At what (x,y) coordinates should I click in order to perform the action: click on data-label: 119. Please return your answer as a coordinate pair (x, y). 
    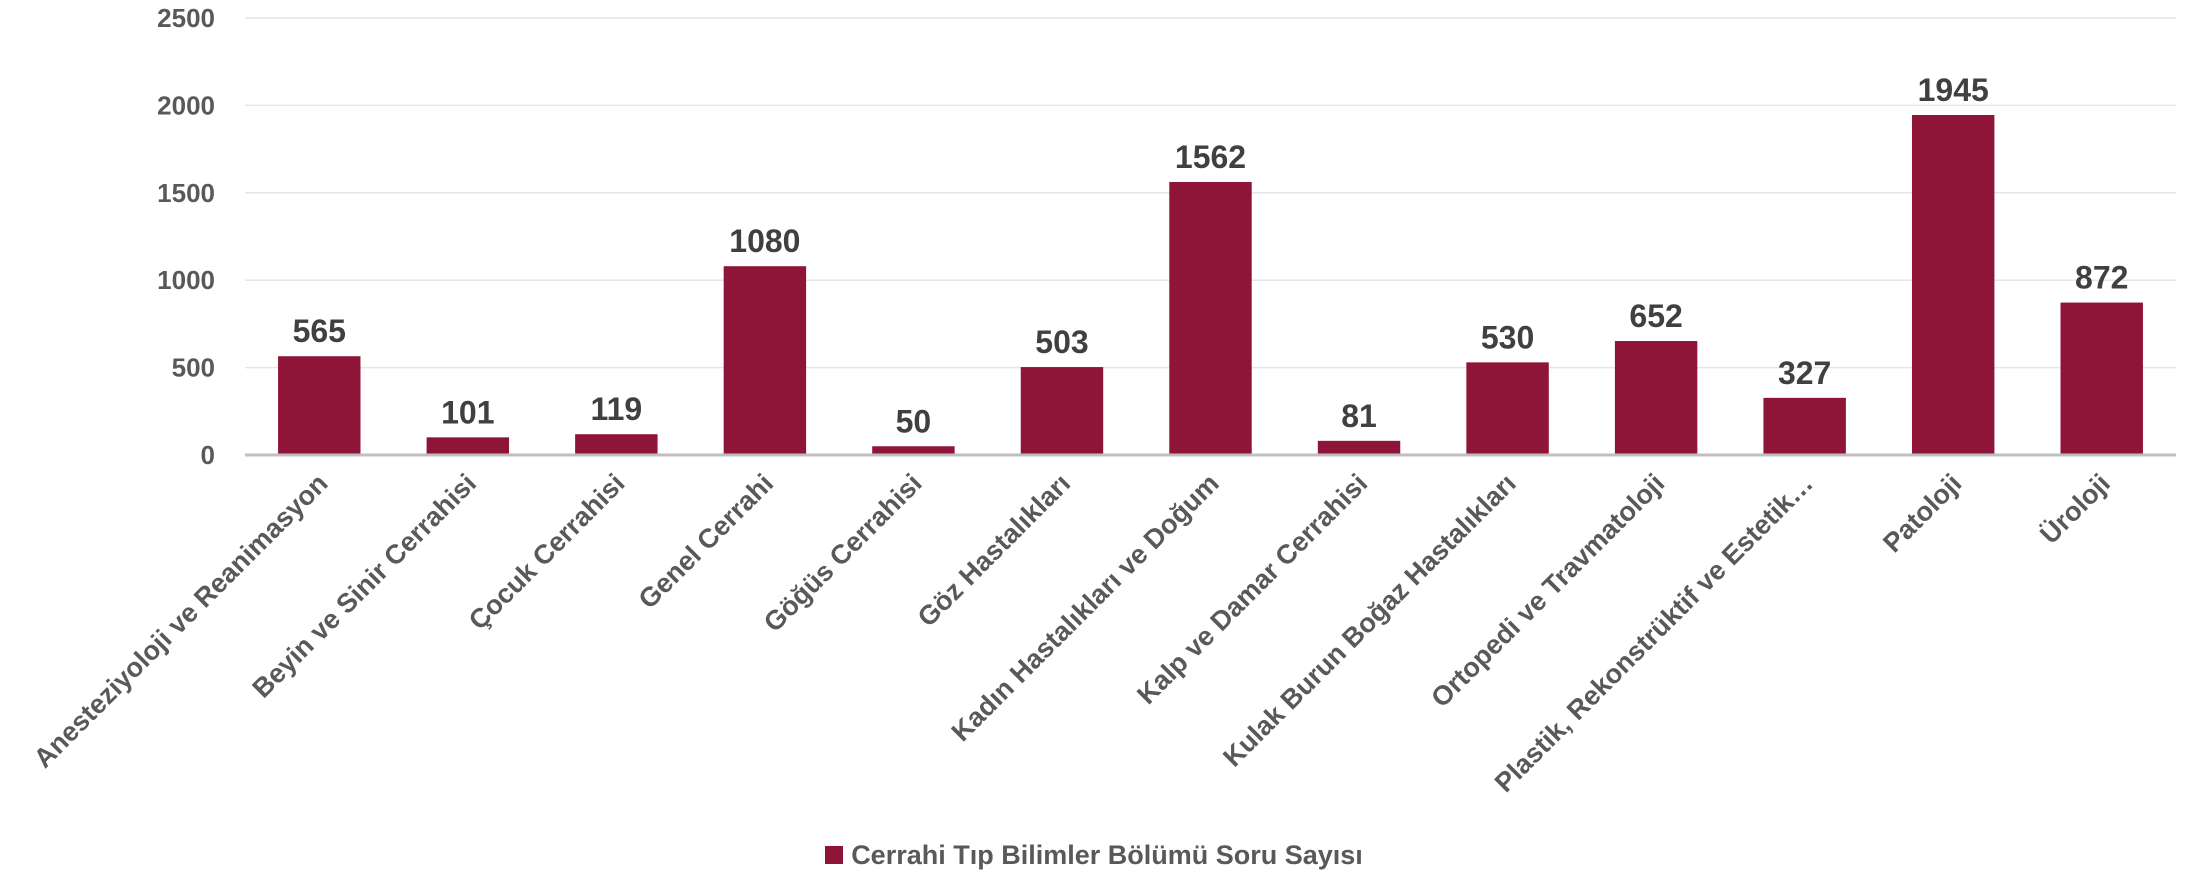
    Looking at the image, I should click on (617, 409).